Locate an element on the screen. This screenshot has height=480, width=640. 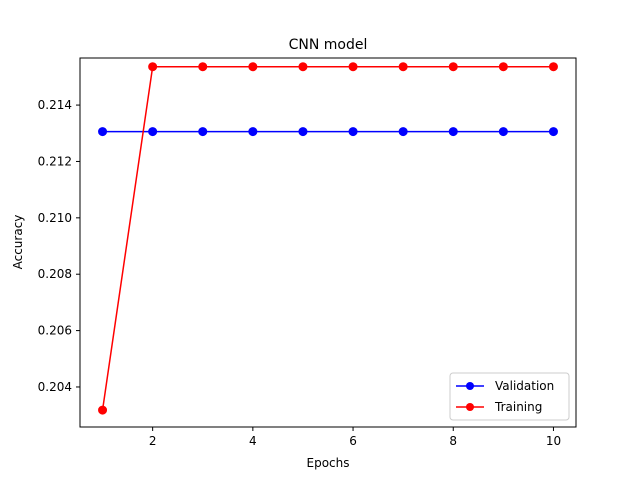
x-tick-label: 6 is located at coordinates (353, 441).